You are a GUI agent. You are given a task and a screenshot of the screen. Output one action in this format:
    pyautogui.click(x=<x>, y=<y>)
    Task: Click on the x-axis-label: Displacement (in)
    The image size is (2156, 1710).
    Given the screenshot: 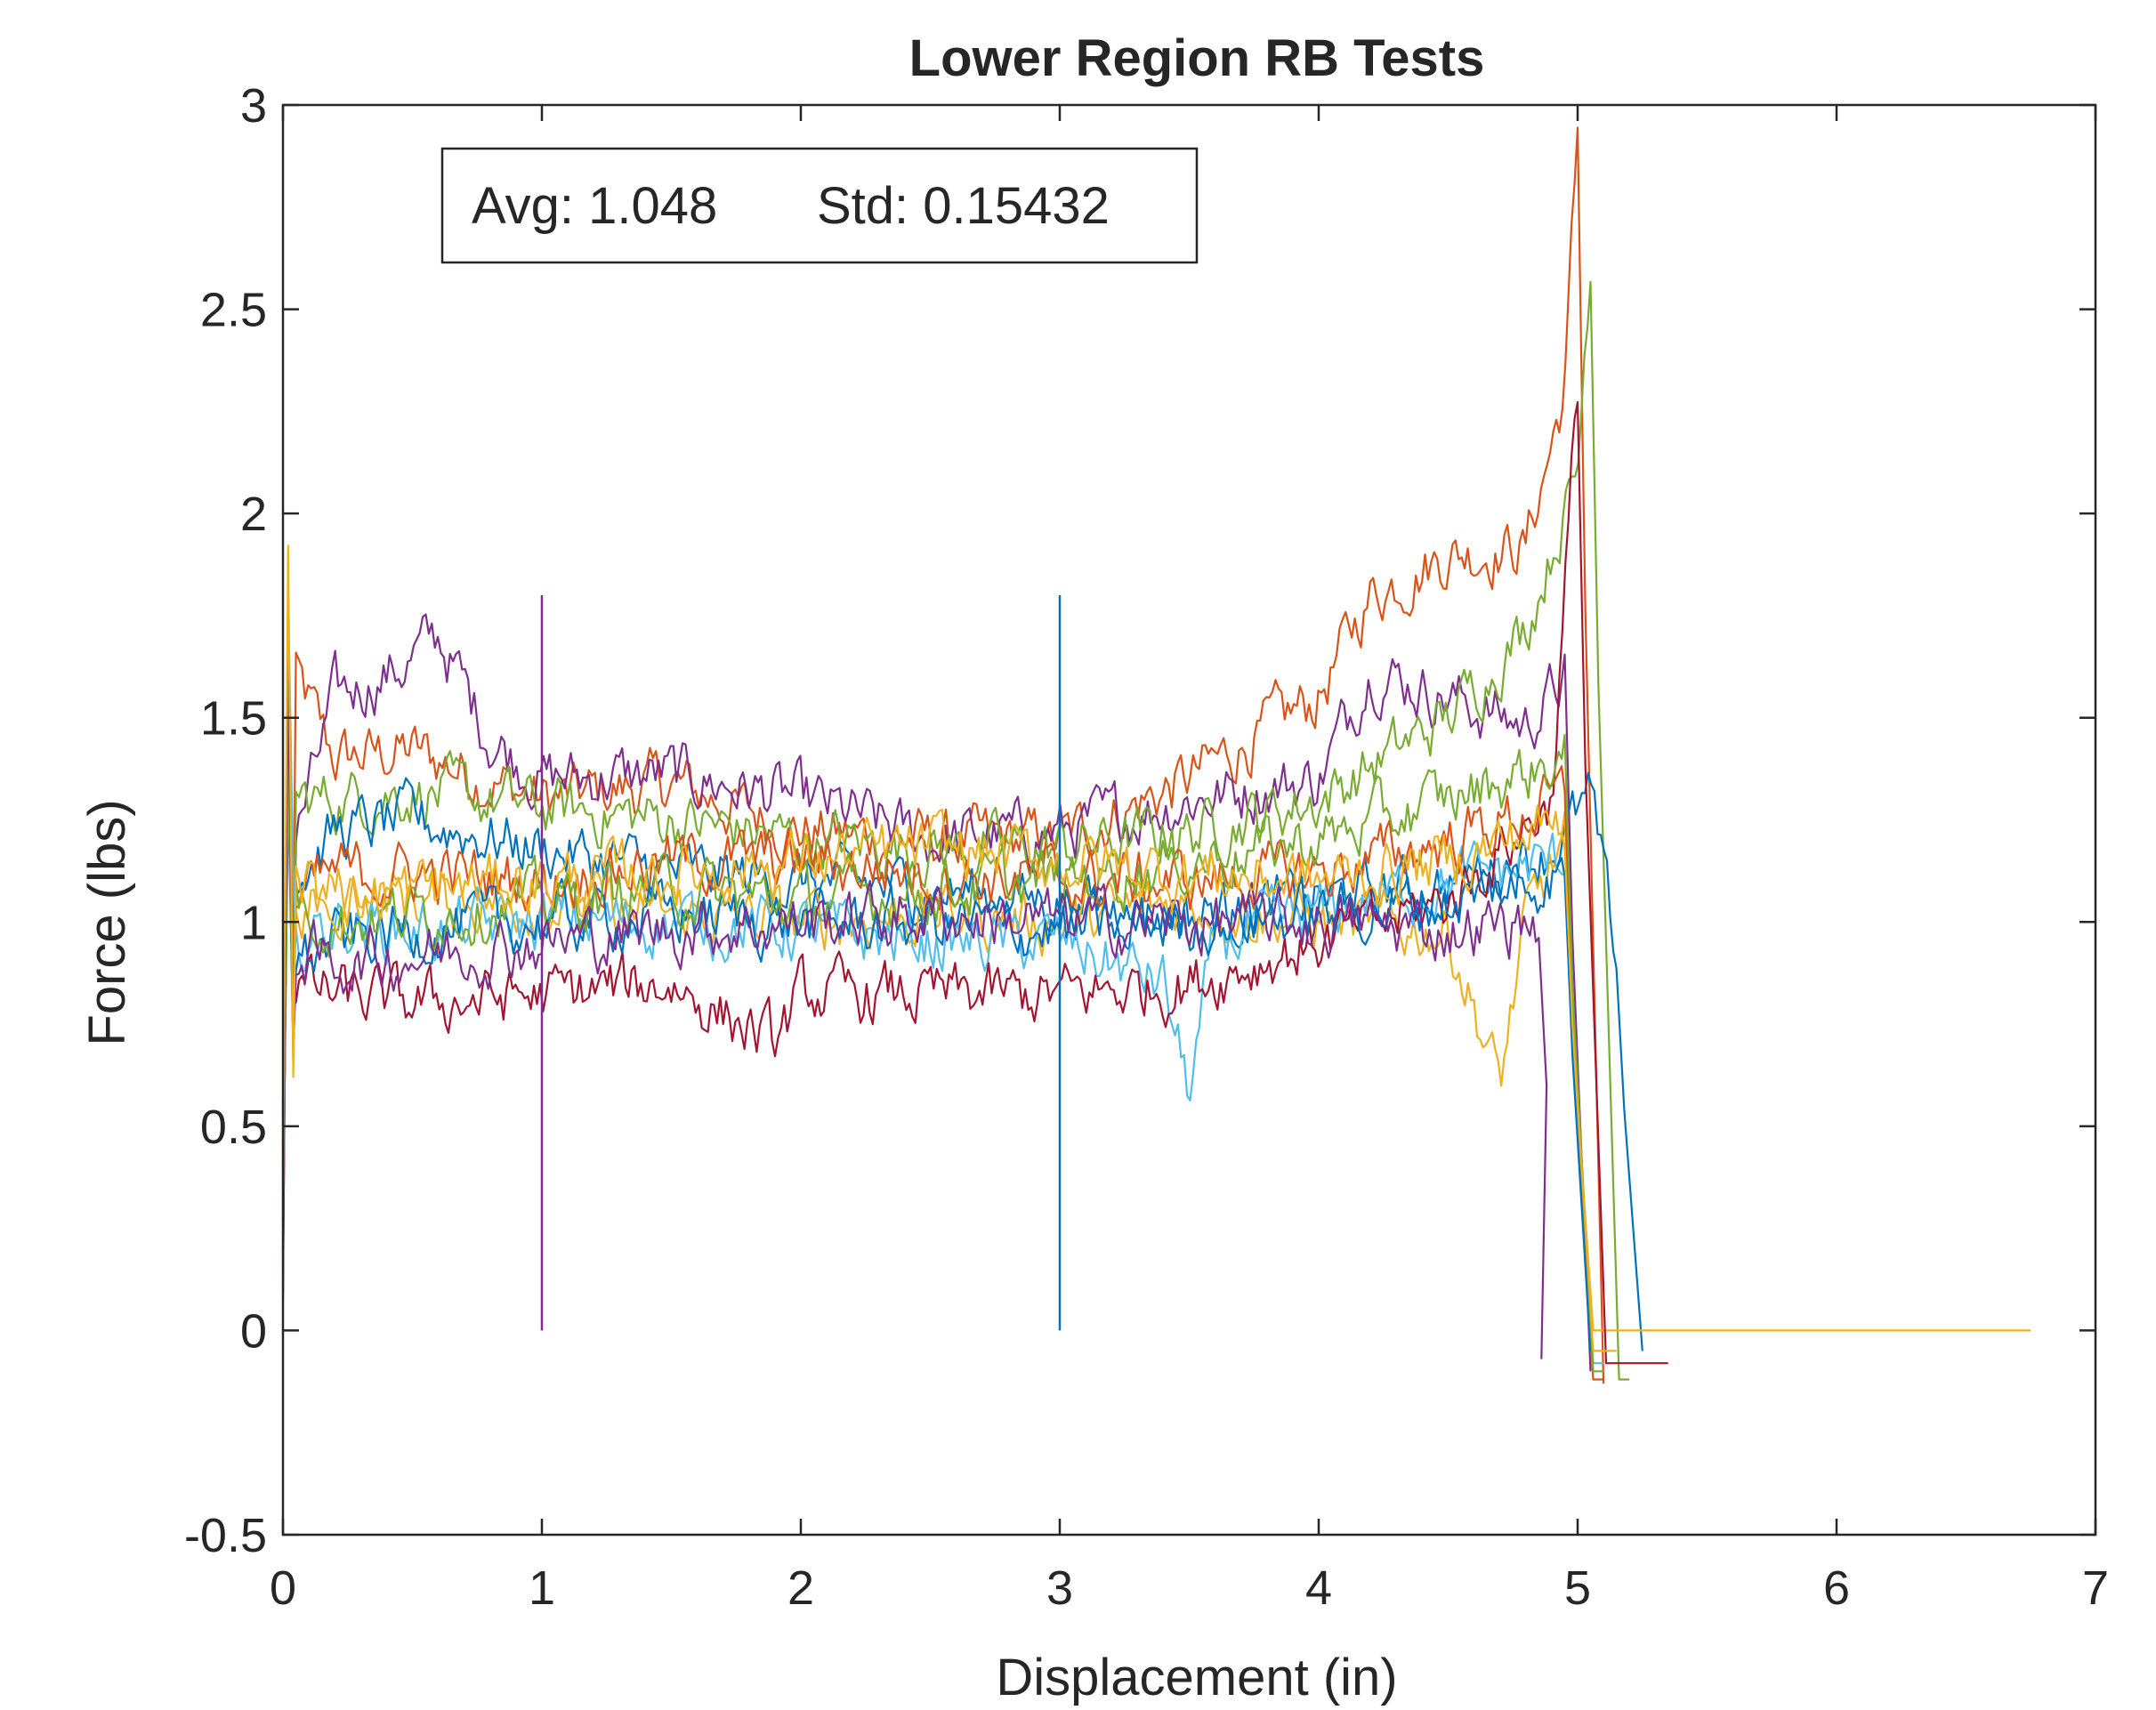 What is the action you would take?
    pyautogui.click(x=1196, y=1677)
    